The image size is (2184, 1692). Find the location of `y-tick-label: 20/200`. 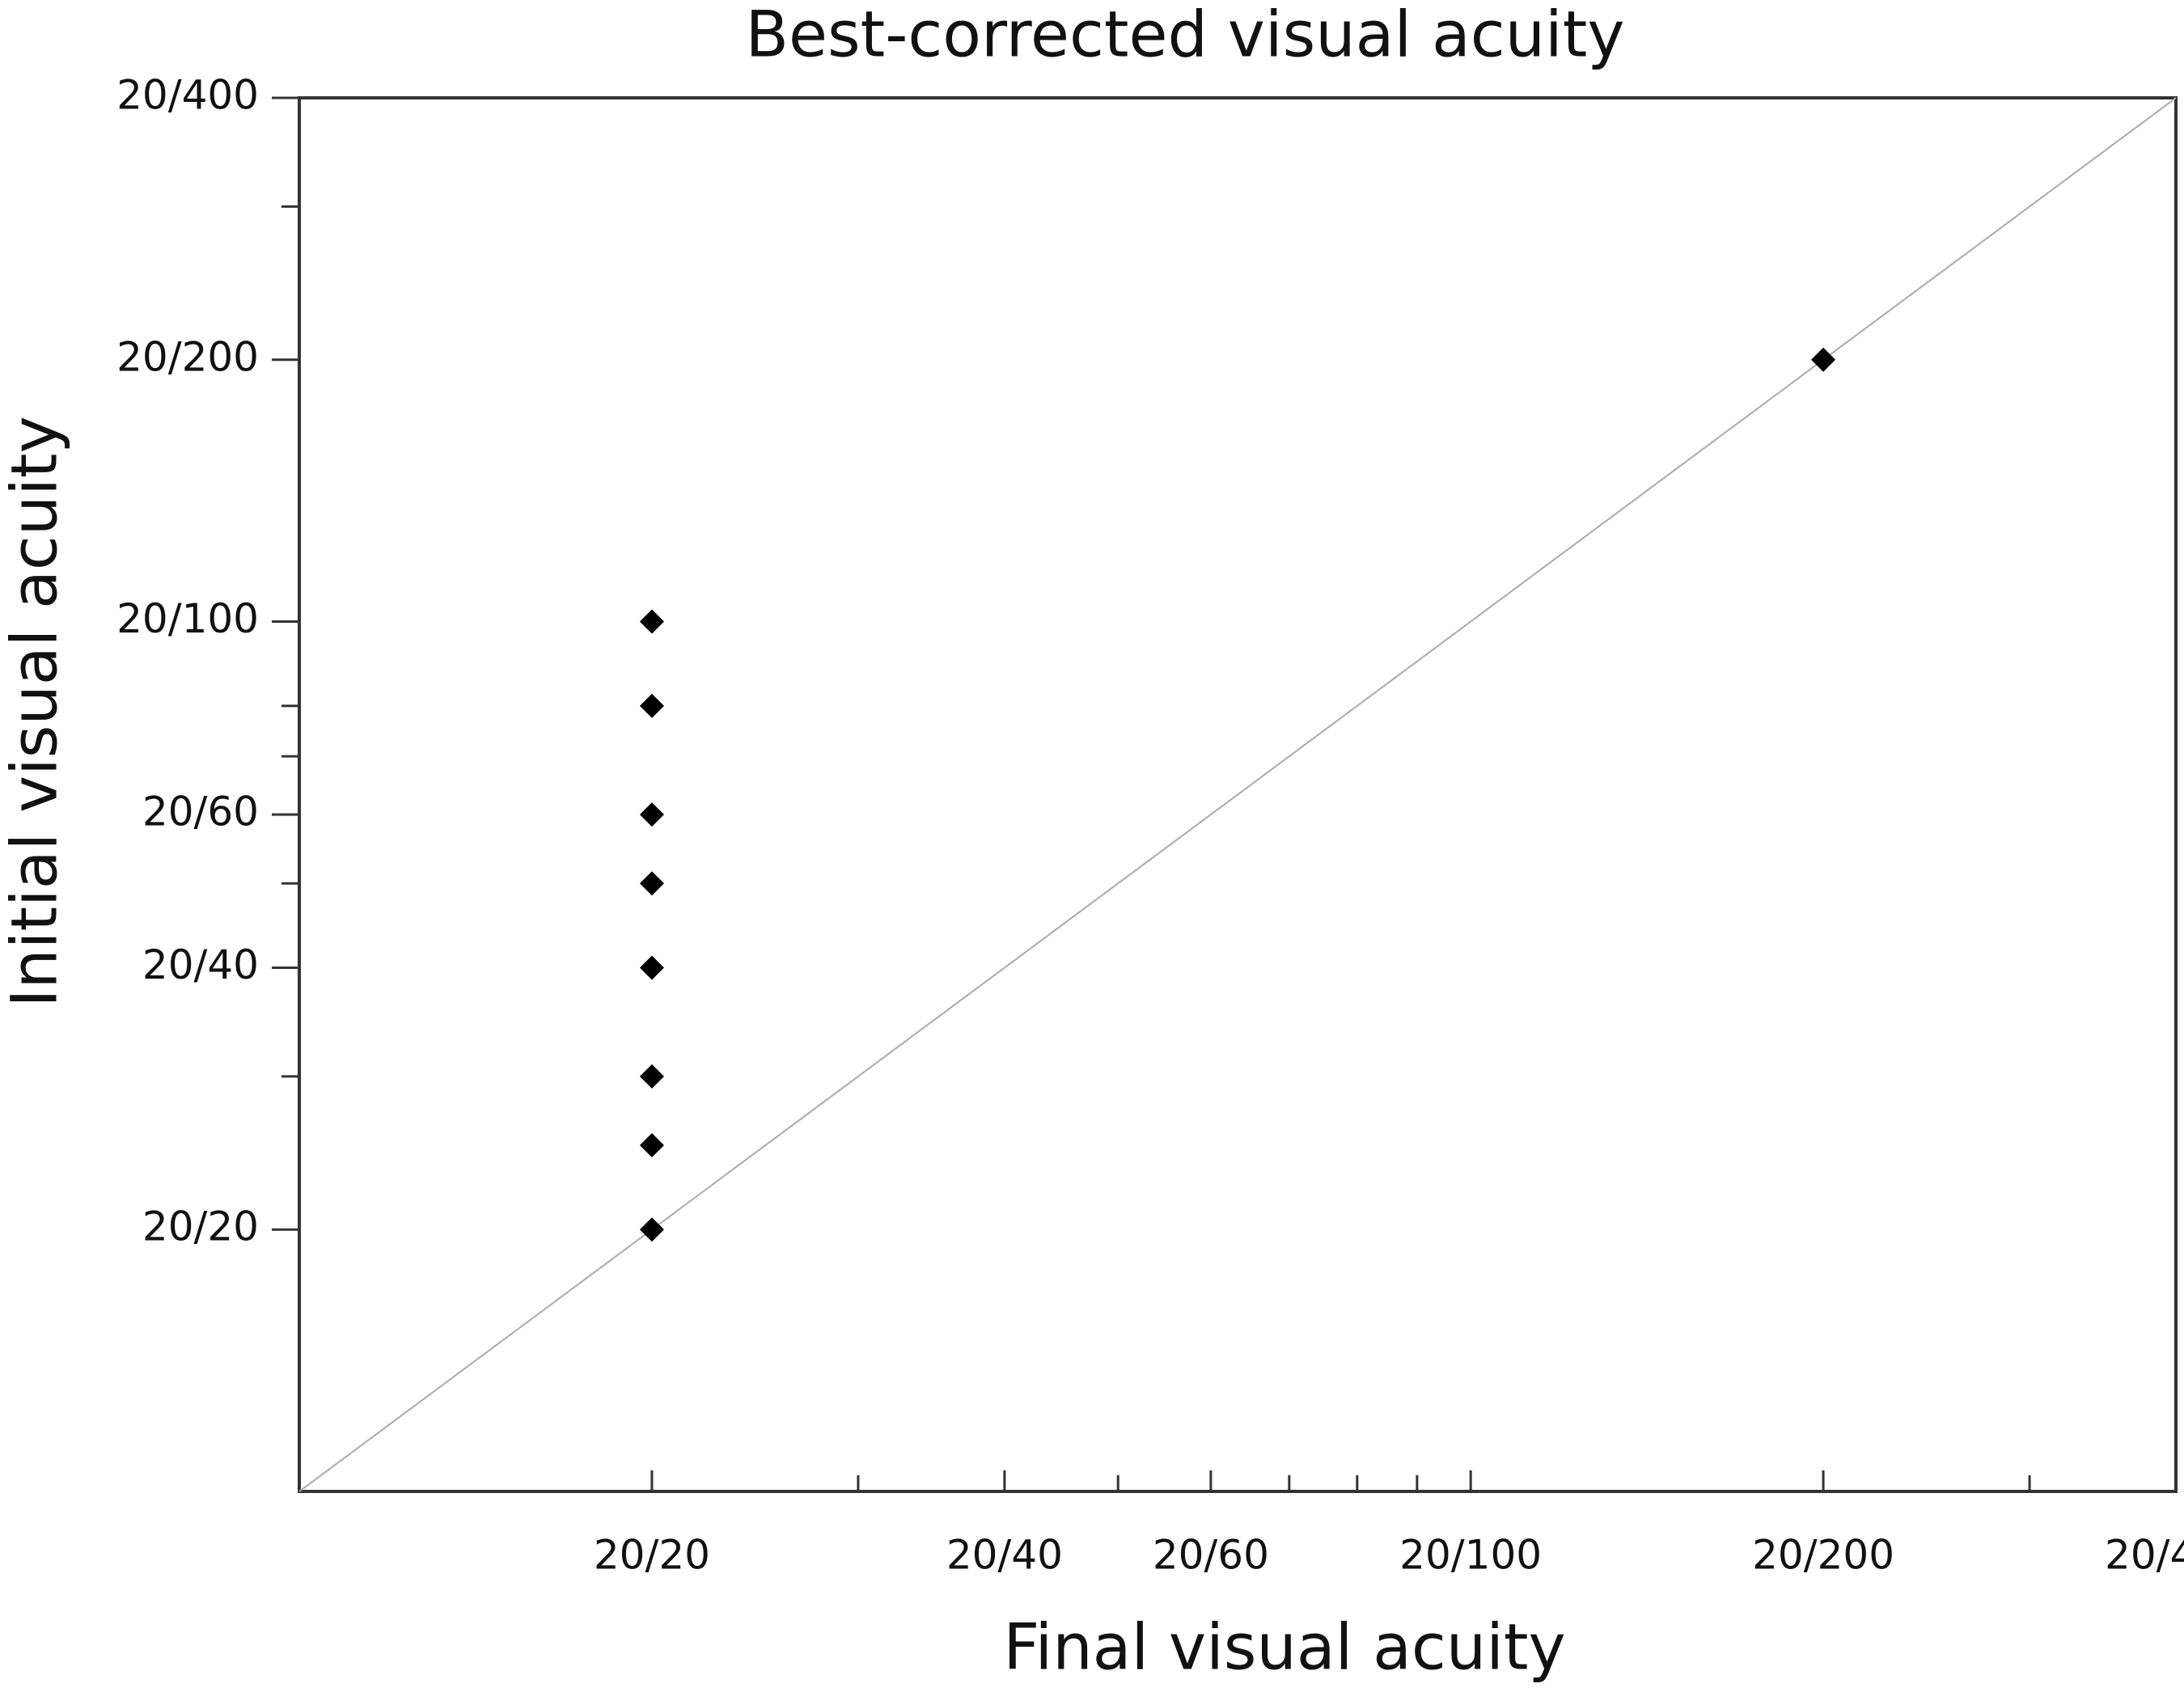

y-tick-label: 20/200 is located at coordinates (187, 356).